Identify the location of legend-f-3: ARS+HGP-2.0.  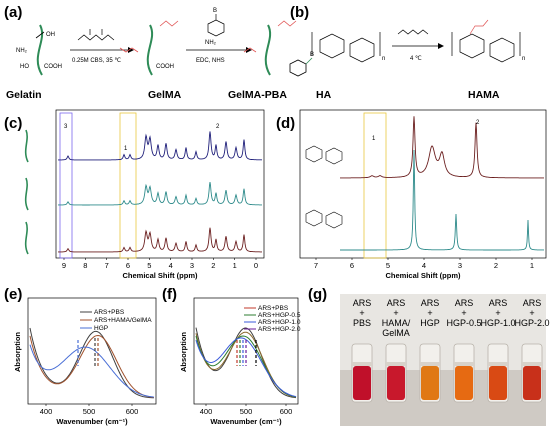
(279, 329).